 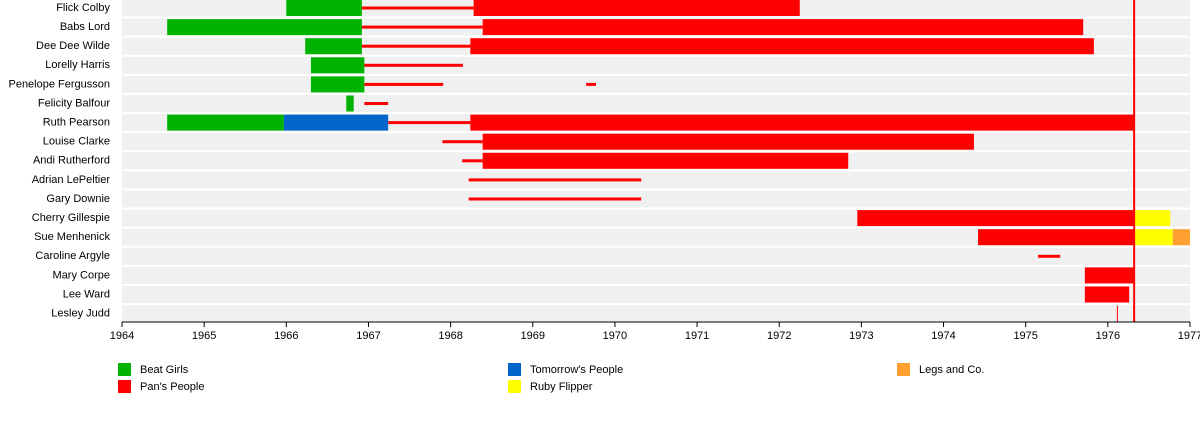 What do you see at coordinates (72, 256) in the screenshot?
I see `row-label: Caroline Argyle` at bounding box center [72, 256].